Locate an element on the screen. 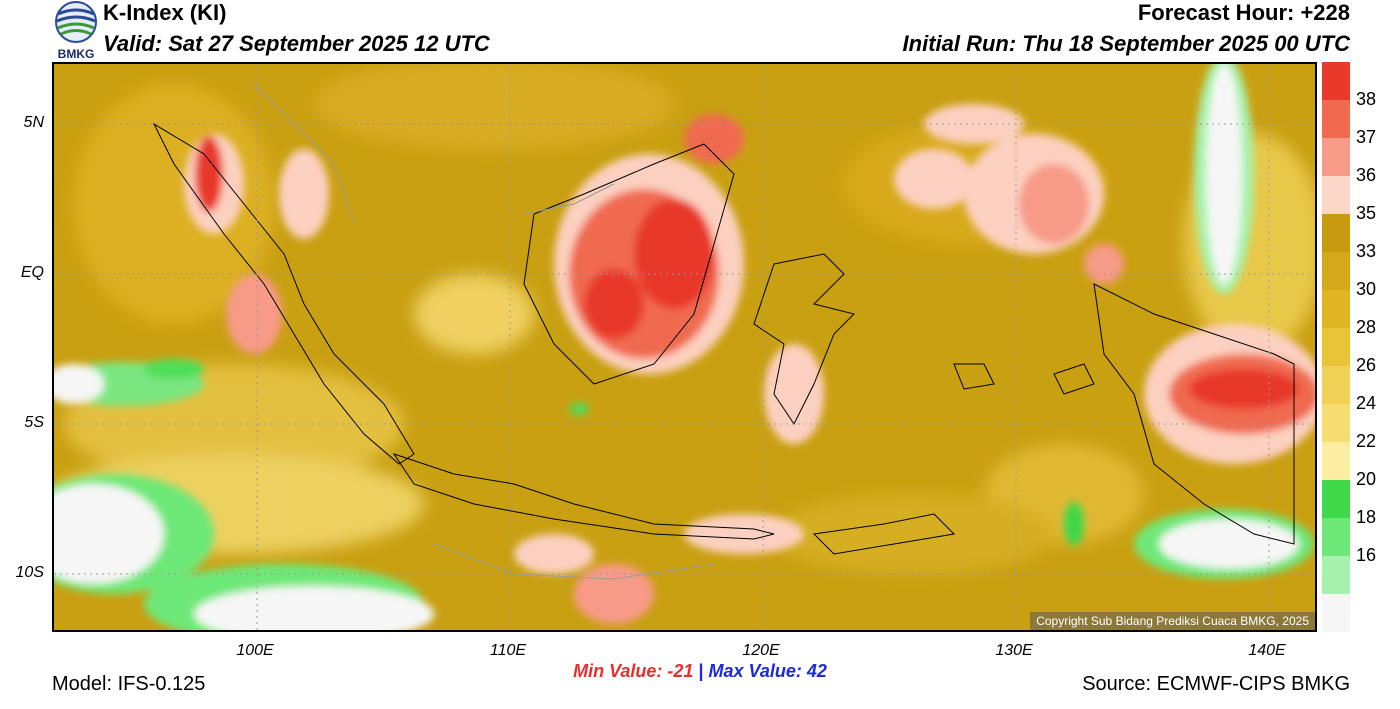  colorbar is located at coordinates (1336, 347).